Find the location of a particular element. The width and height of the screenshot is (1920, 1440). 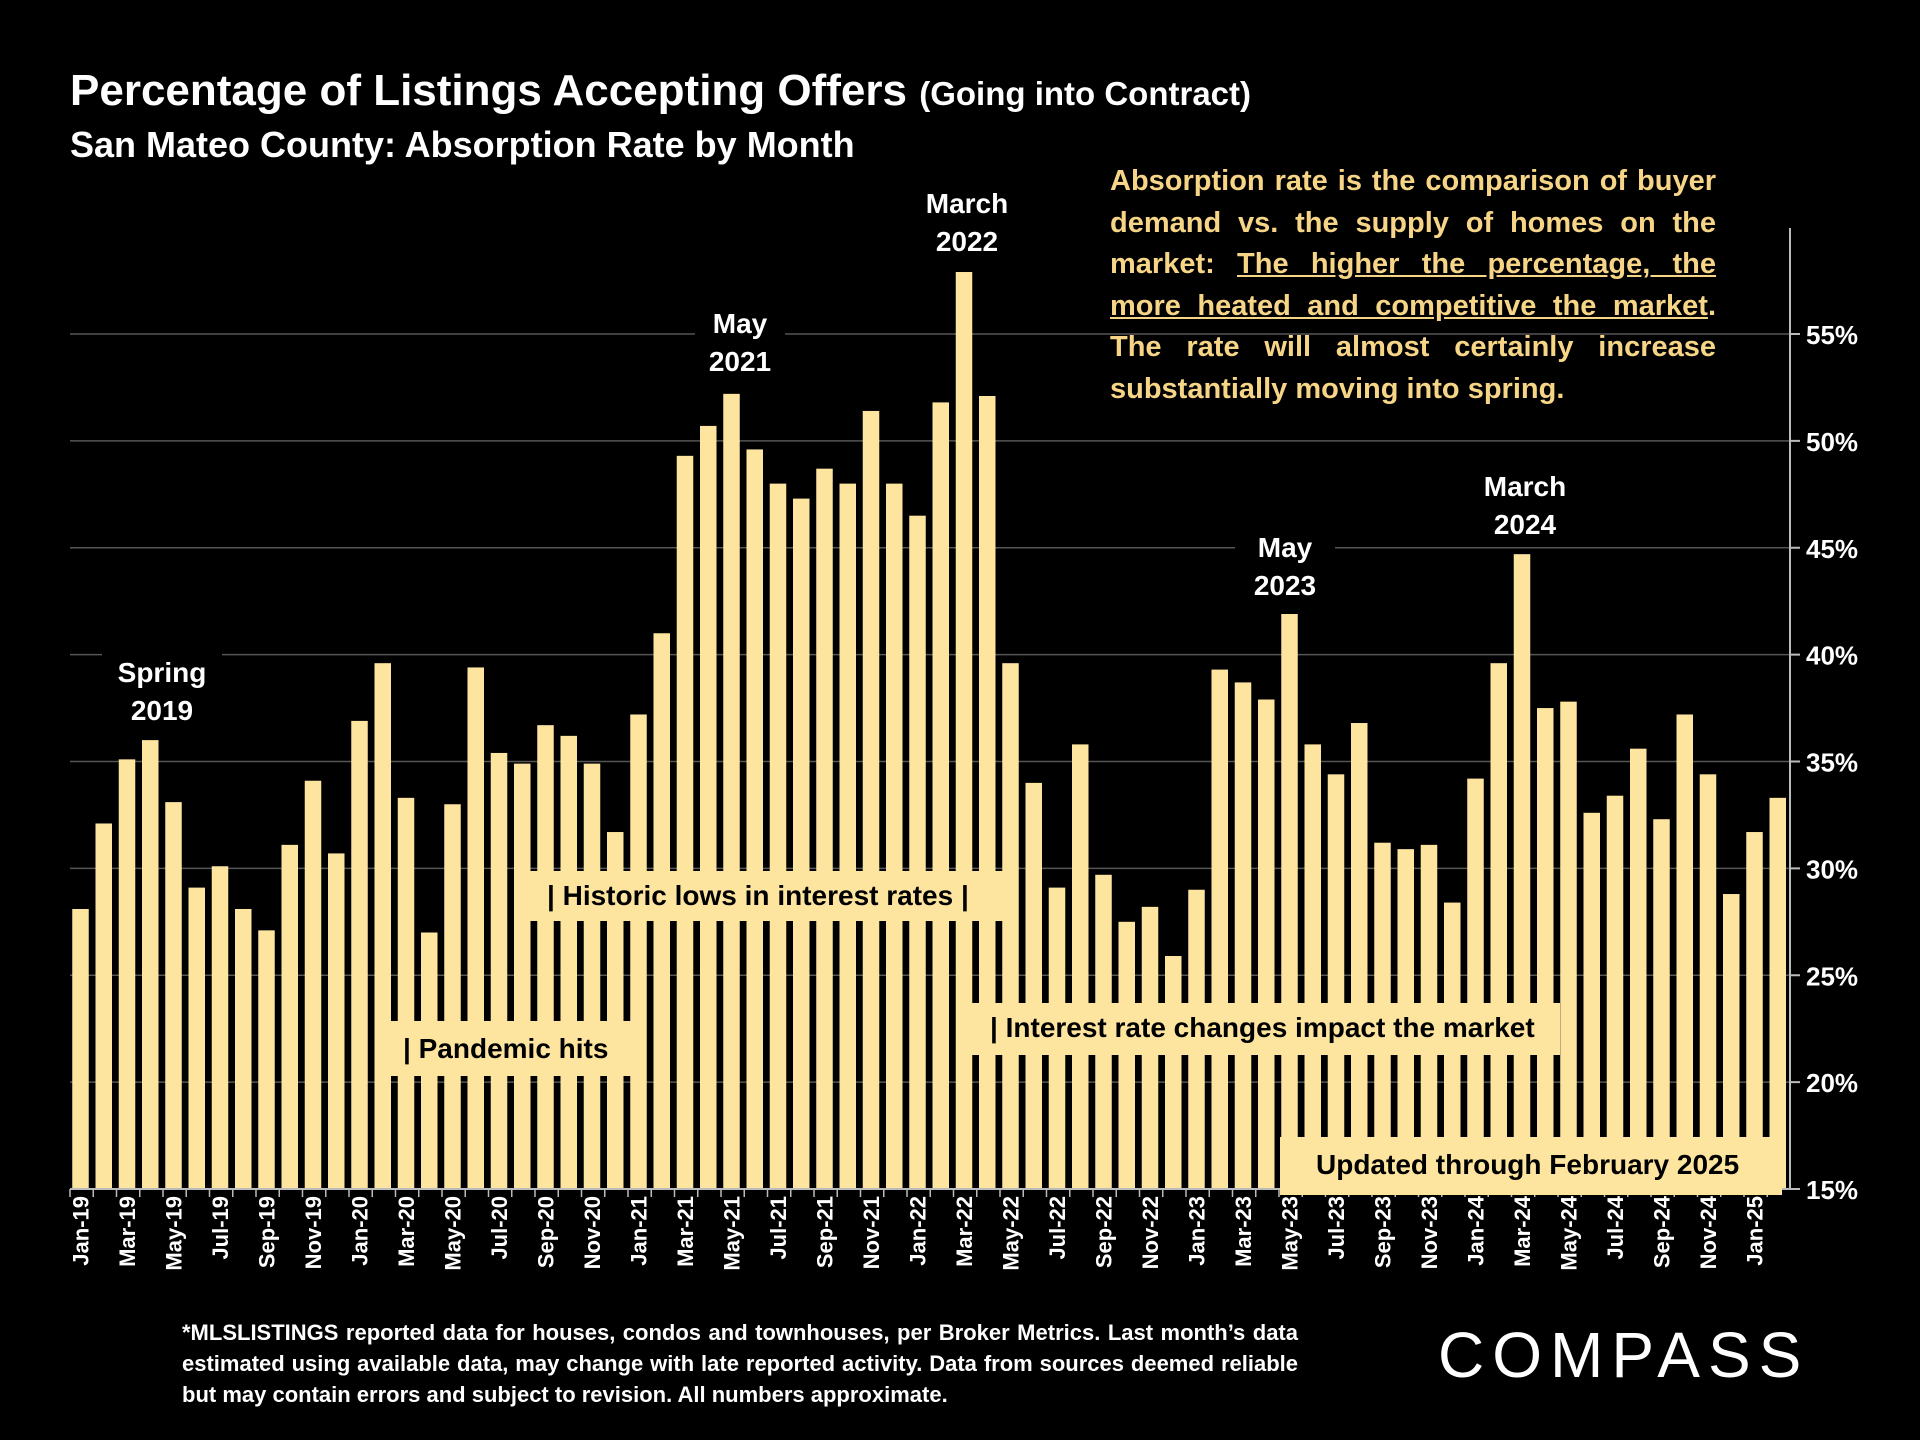

x-tick-label: Nov-20 is located at coordinates (592, 1232).